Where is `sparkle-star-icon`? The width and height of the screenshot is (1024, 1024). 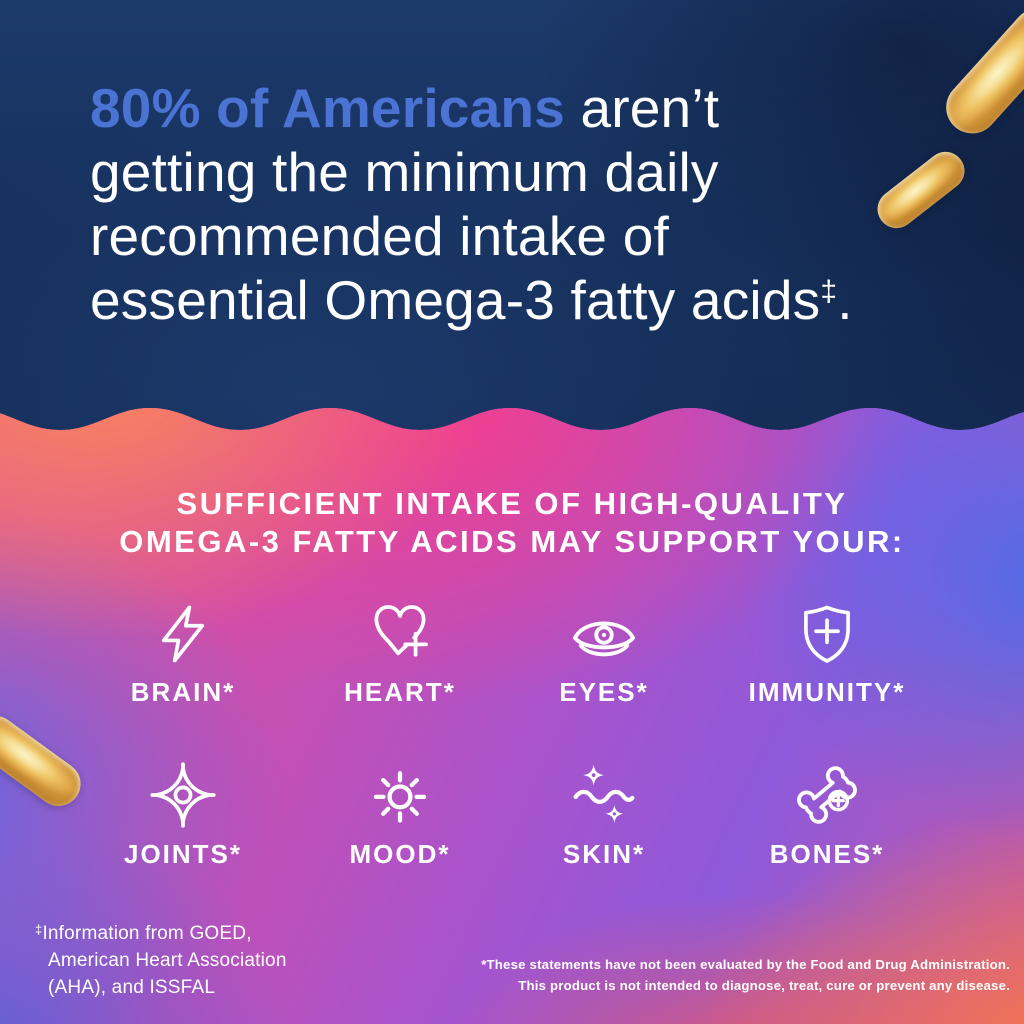 sparkle-star-icon is located at coordinates (183, 794).